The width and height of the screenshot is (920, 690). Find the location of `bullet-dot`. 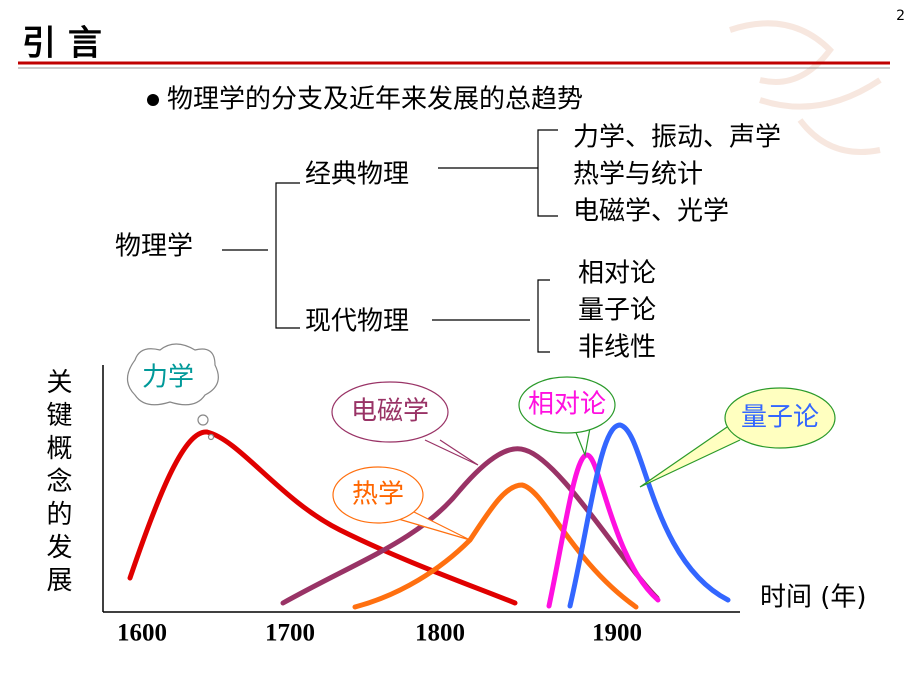

bullet-dot is located at coordinates (153, 100).